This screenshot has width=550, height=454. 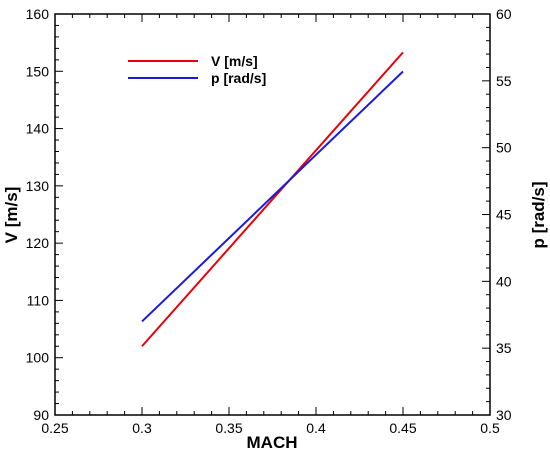 What do you see at coordinates (490, 428) in the screenshot?
I see `x-tick-label: 0.5` at bounding box center [490, 428].